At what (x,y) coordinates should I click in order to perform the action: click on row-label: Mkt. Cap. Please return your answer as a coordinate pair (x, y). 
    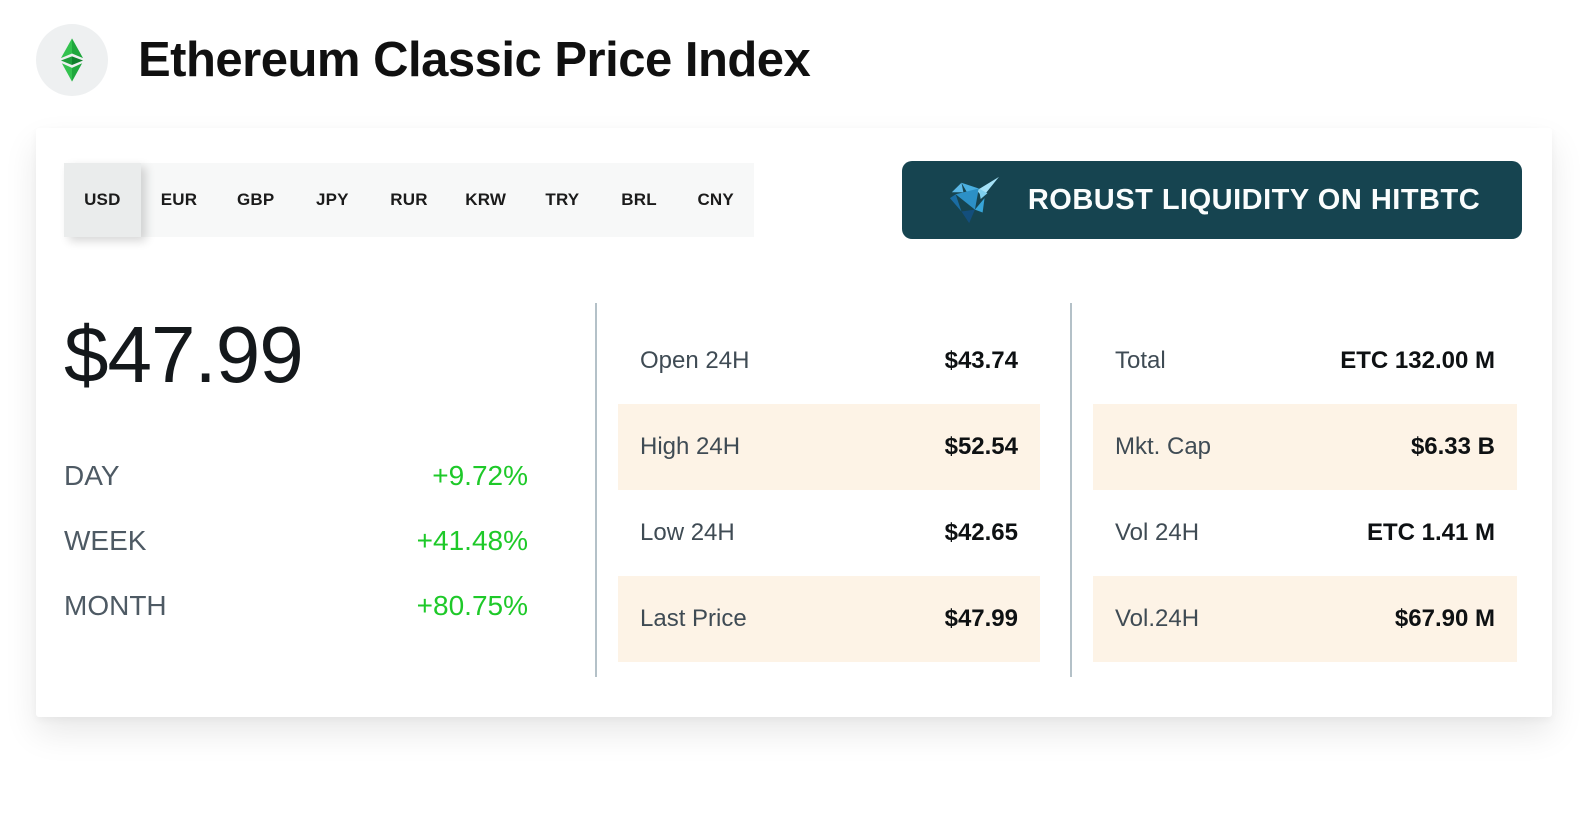
    Looking at the image, I should click on (1163, 446).